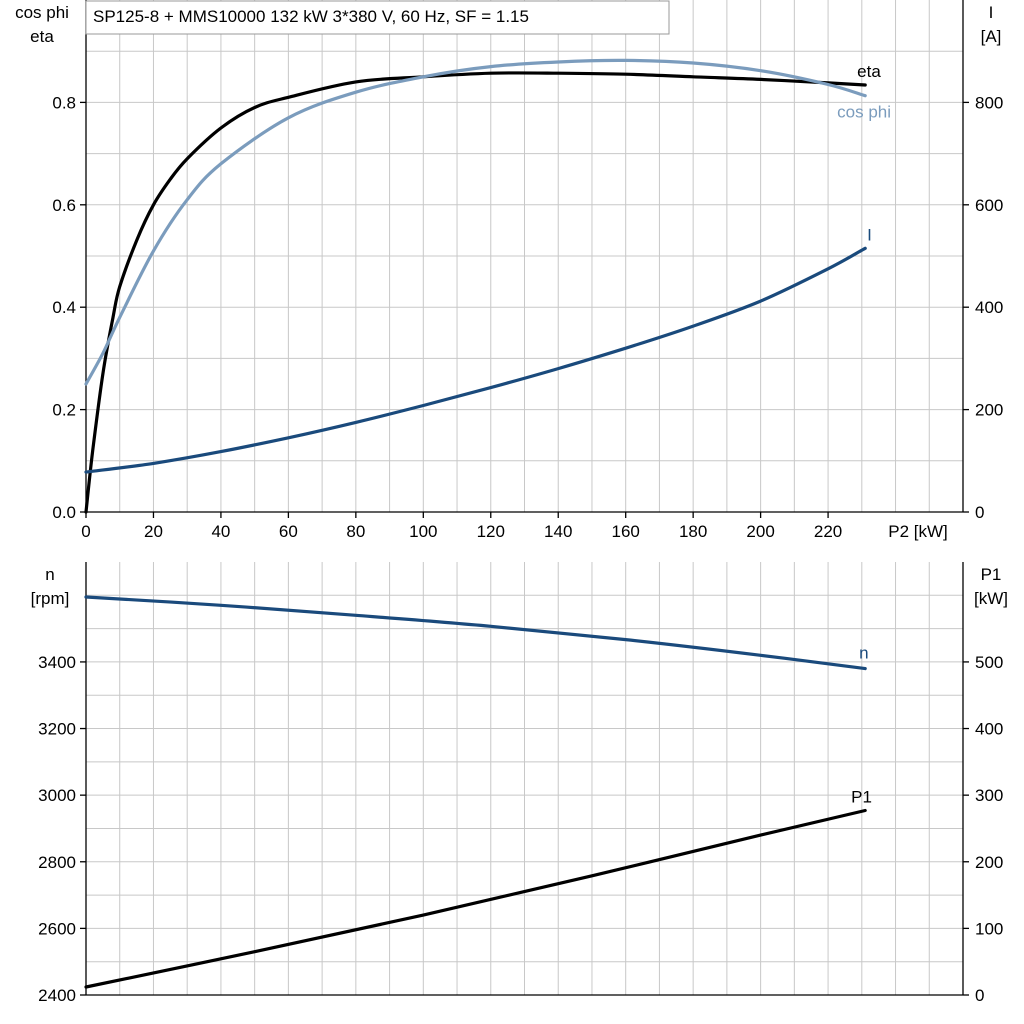 Image resolution: width=1024 pixels, height=1024 pixels. Describe the element at coordinates (989, 102) in the screenshot. I see `y-right-tick-label: 800` at that location.